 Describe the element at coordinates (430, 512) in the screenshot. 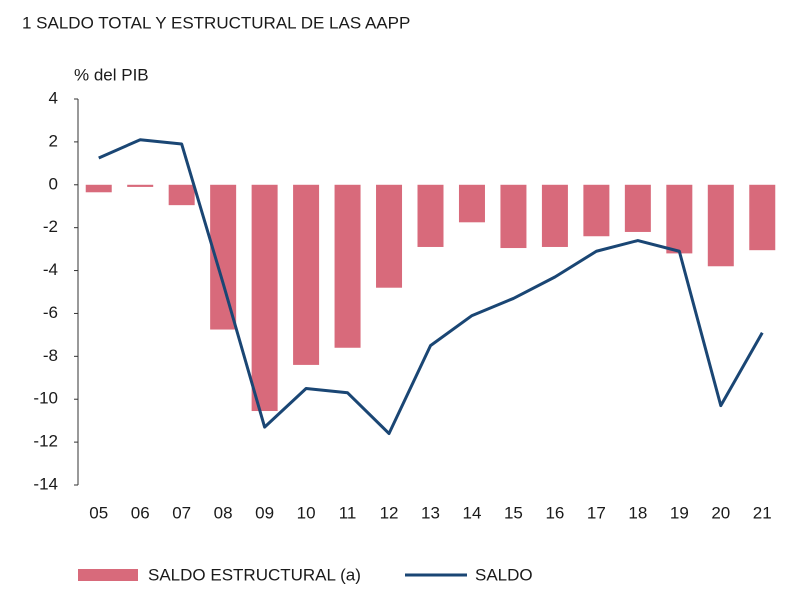

I see `x-tick-label: 13` at that location.